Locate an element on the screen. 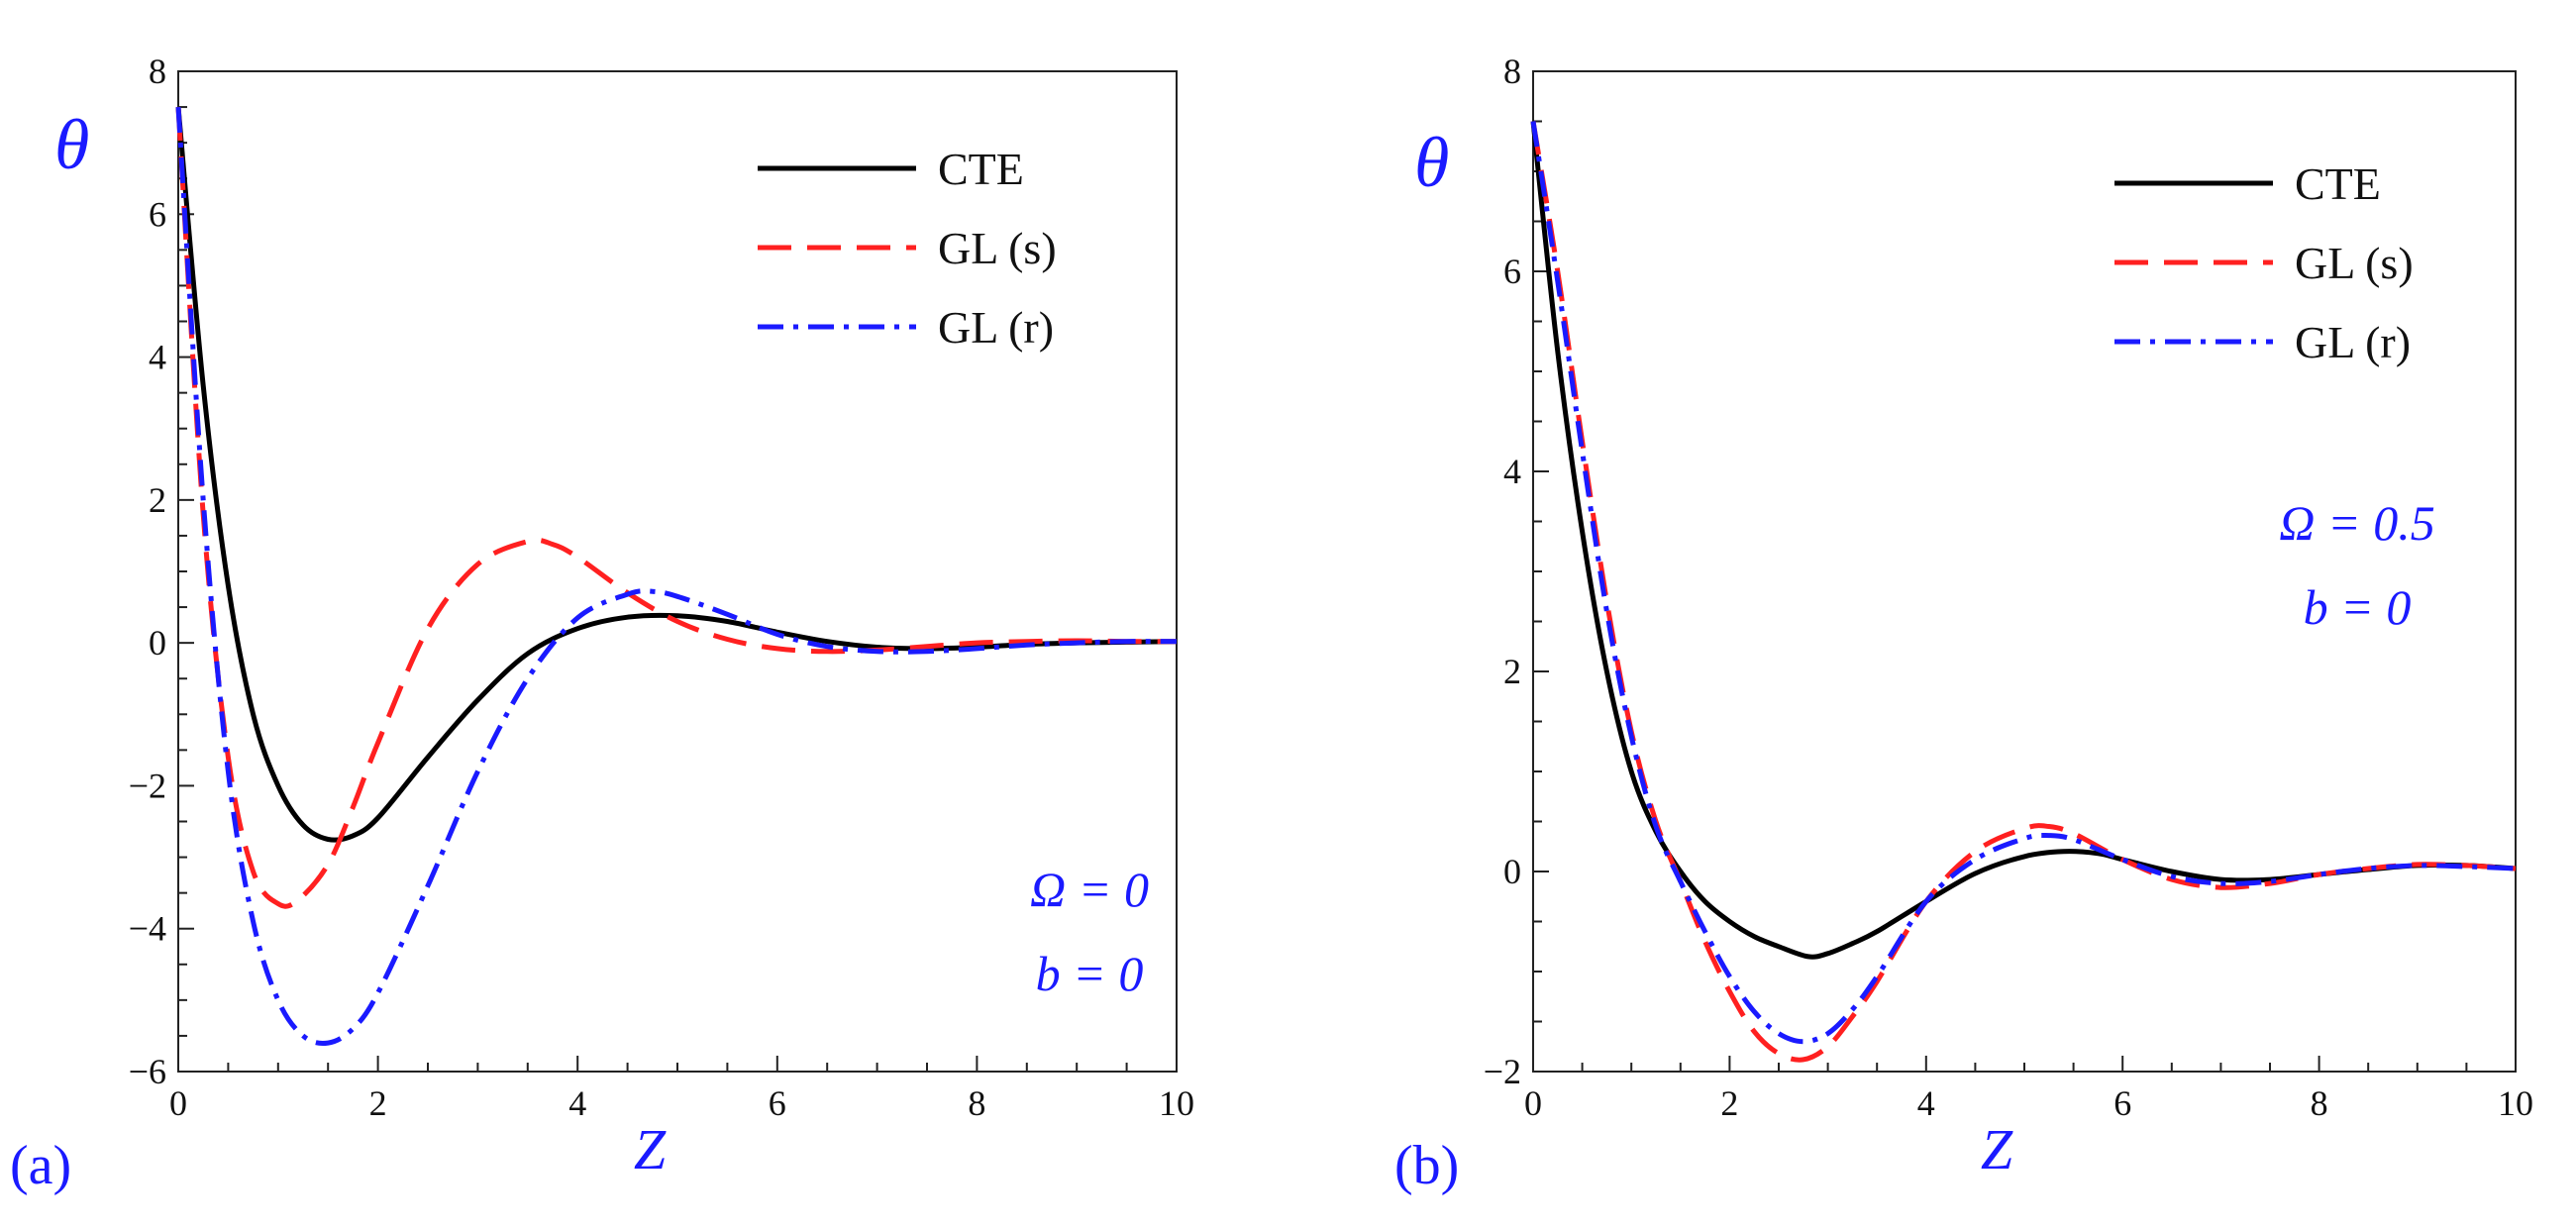 This screenshot has width=2576, height=1230. panel-label: (b) is located at coordinates (1426, 1165).